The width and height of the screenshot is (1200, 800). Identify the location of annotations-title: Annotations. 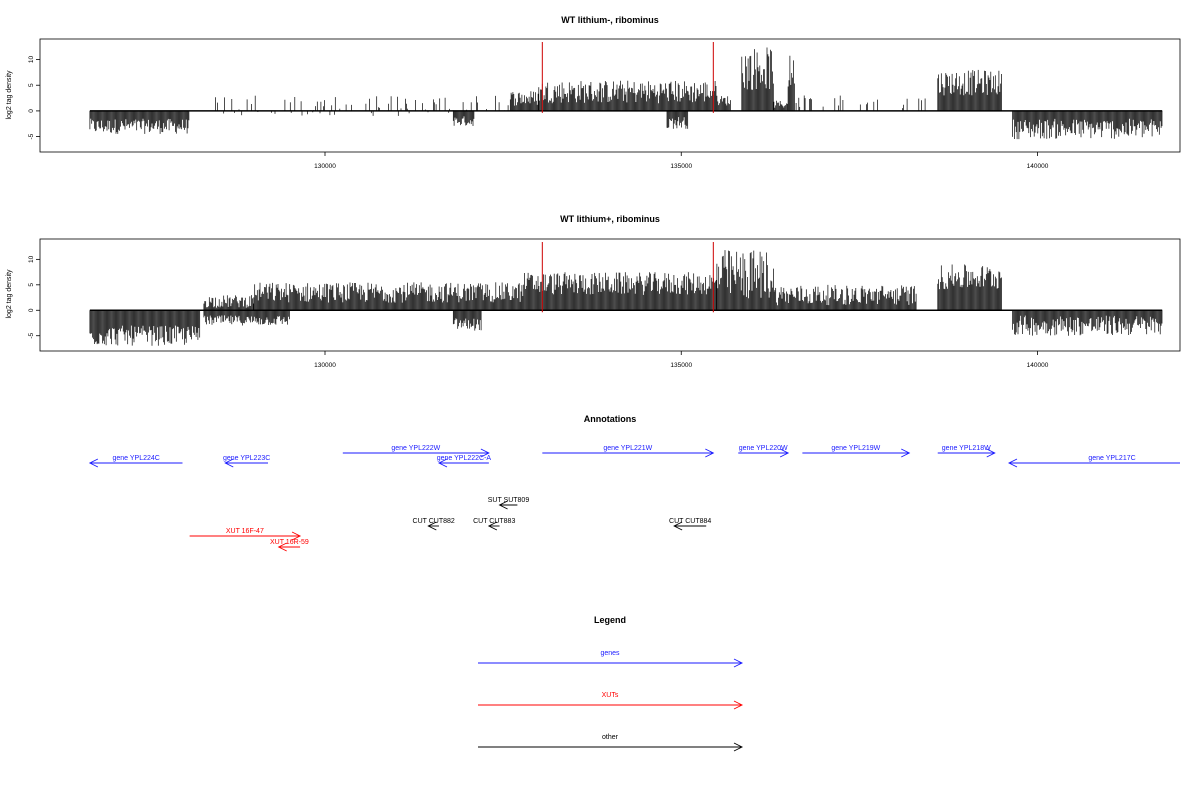
(610, 419).